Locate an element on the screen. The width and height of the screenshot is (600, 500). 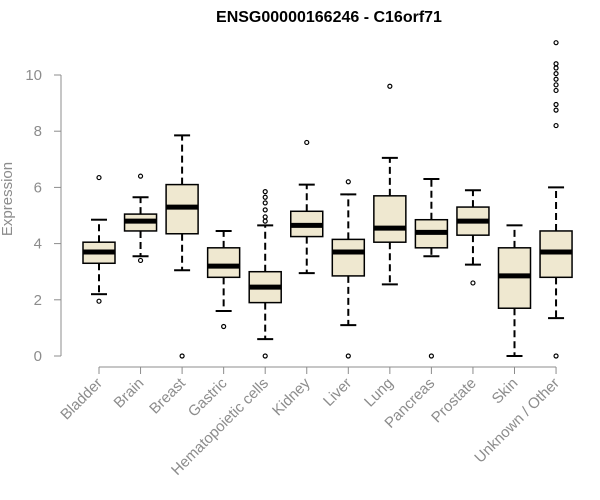
box-lung is located at coordinates (390, 184).